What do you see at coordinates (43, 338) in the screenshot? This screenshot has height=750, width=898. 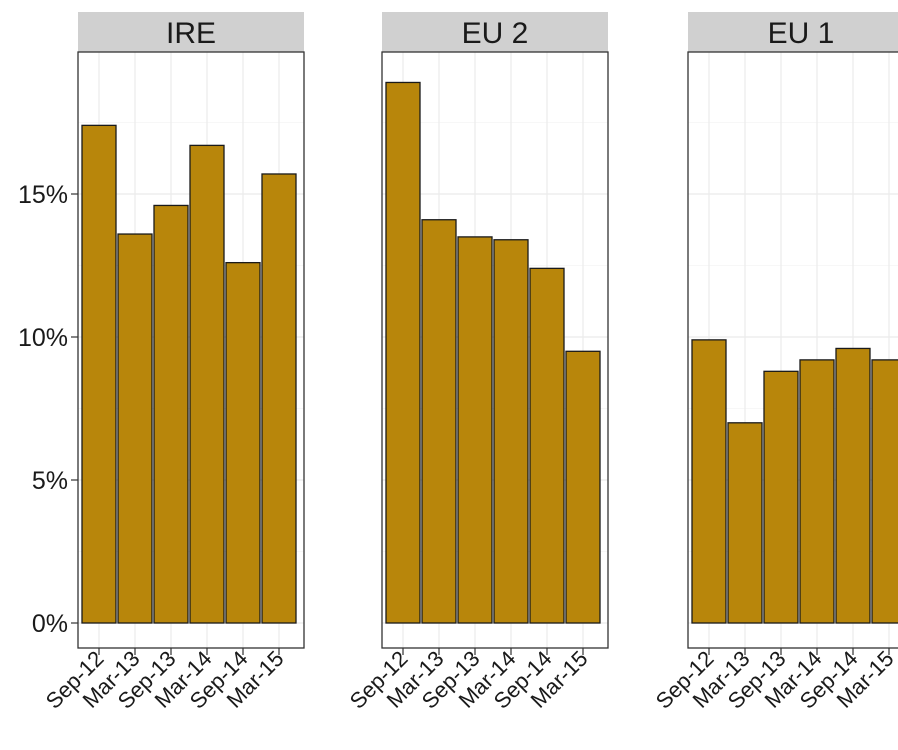 I see `y-tick-label: 10%` at bounding box center [43, 338].